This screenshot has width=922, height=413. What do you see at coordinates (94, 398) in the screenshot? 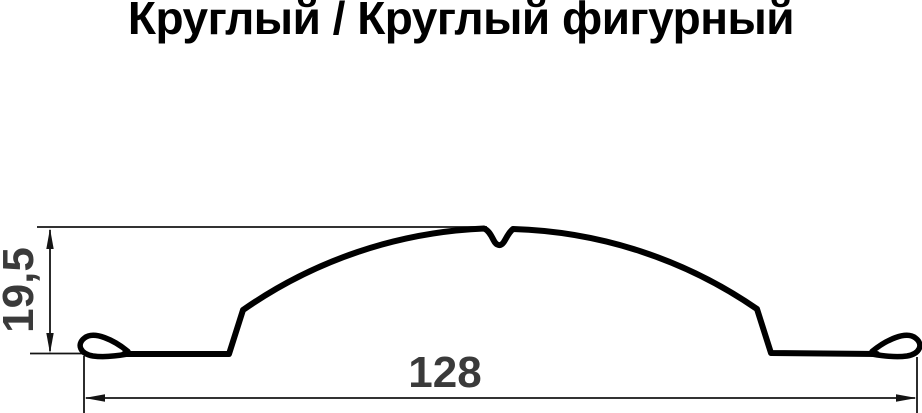
I see `arrow-left-icon` at bounding box center [94, 398].